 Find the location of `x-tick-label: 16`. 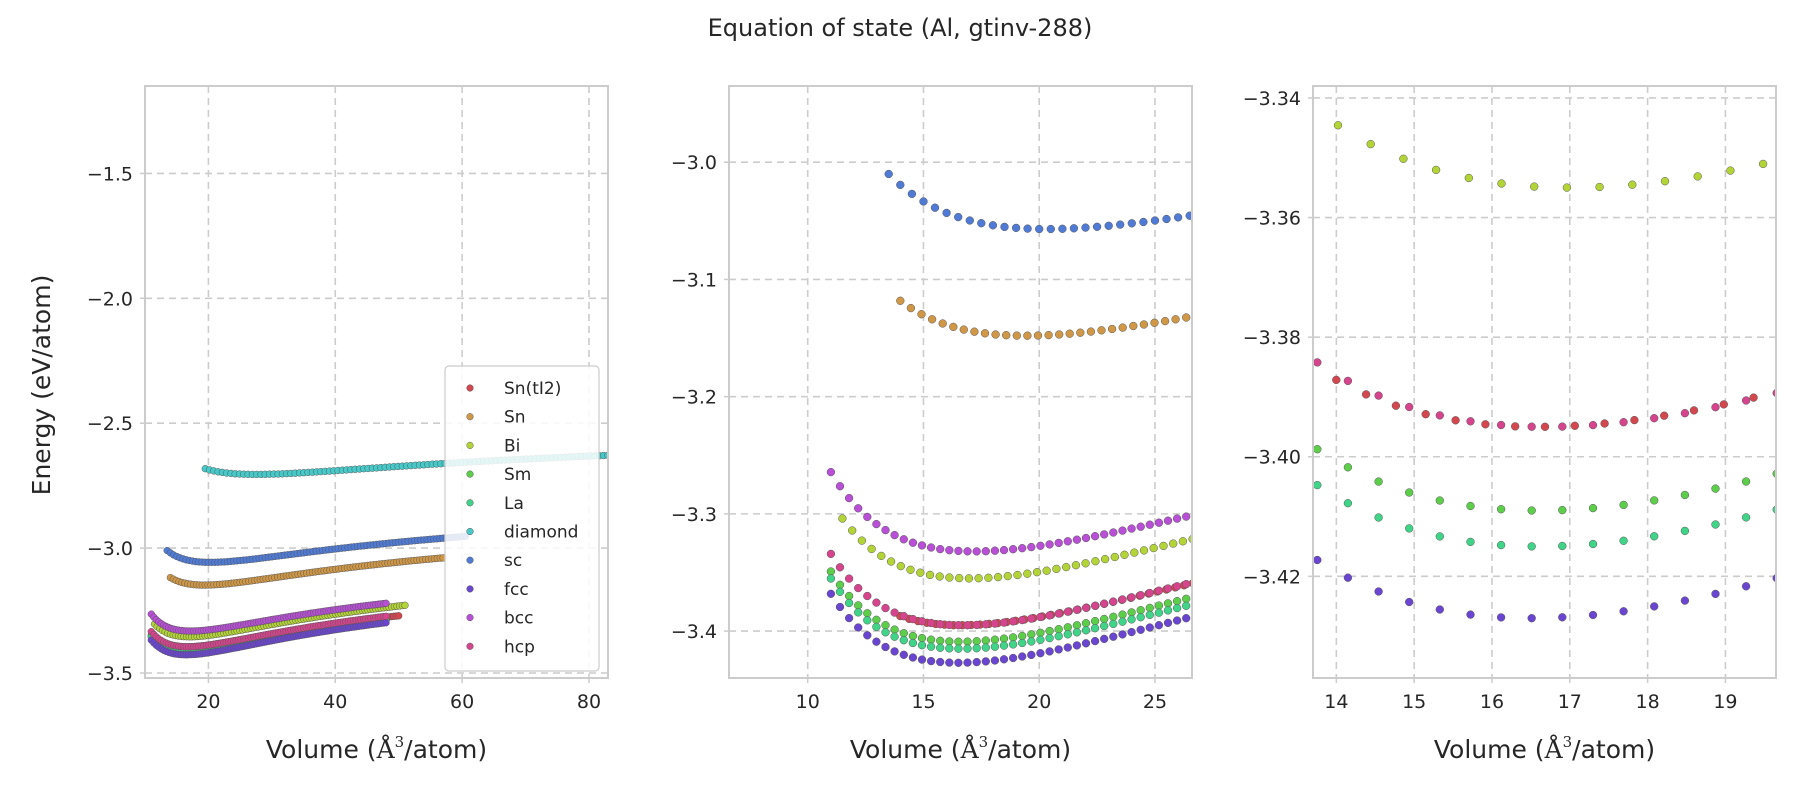

x-tick-label: 16 is located at coordinates (1492, 702).